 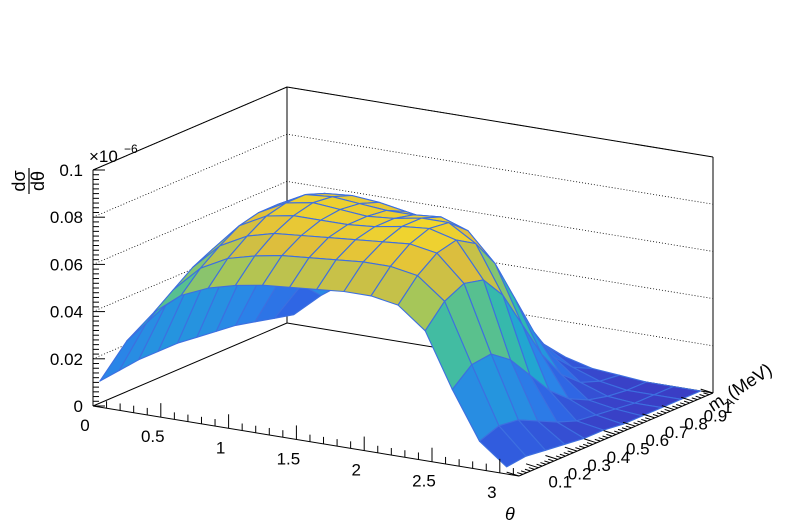 I want to click on x-tick-label: 1, so click(x=220, y=447).